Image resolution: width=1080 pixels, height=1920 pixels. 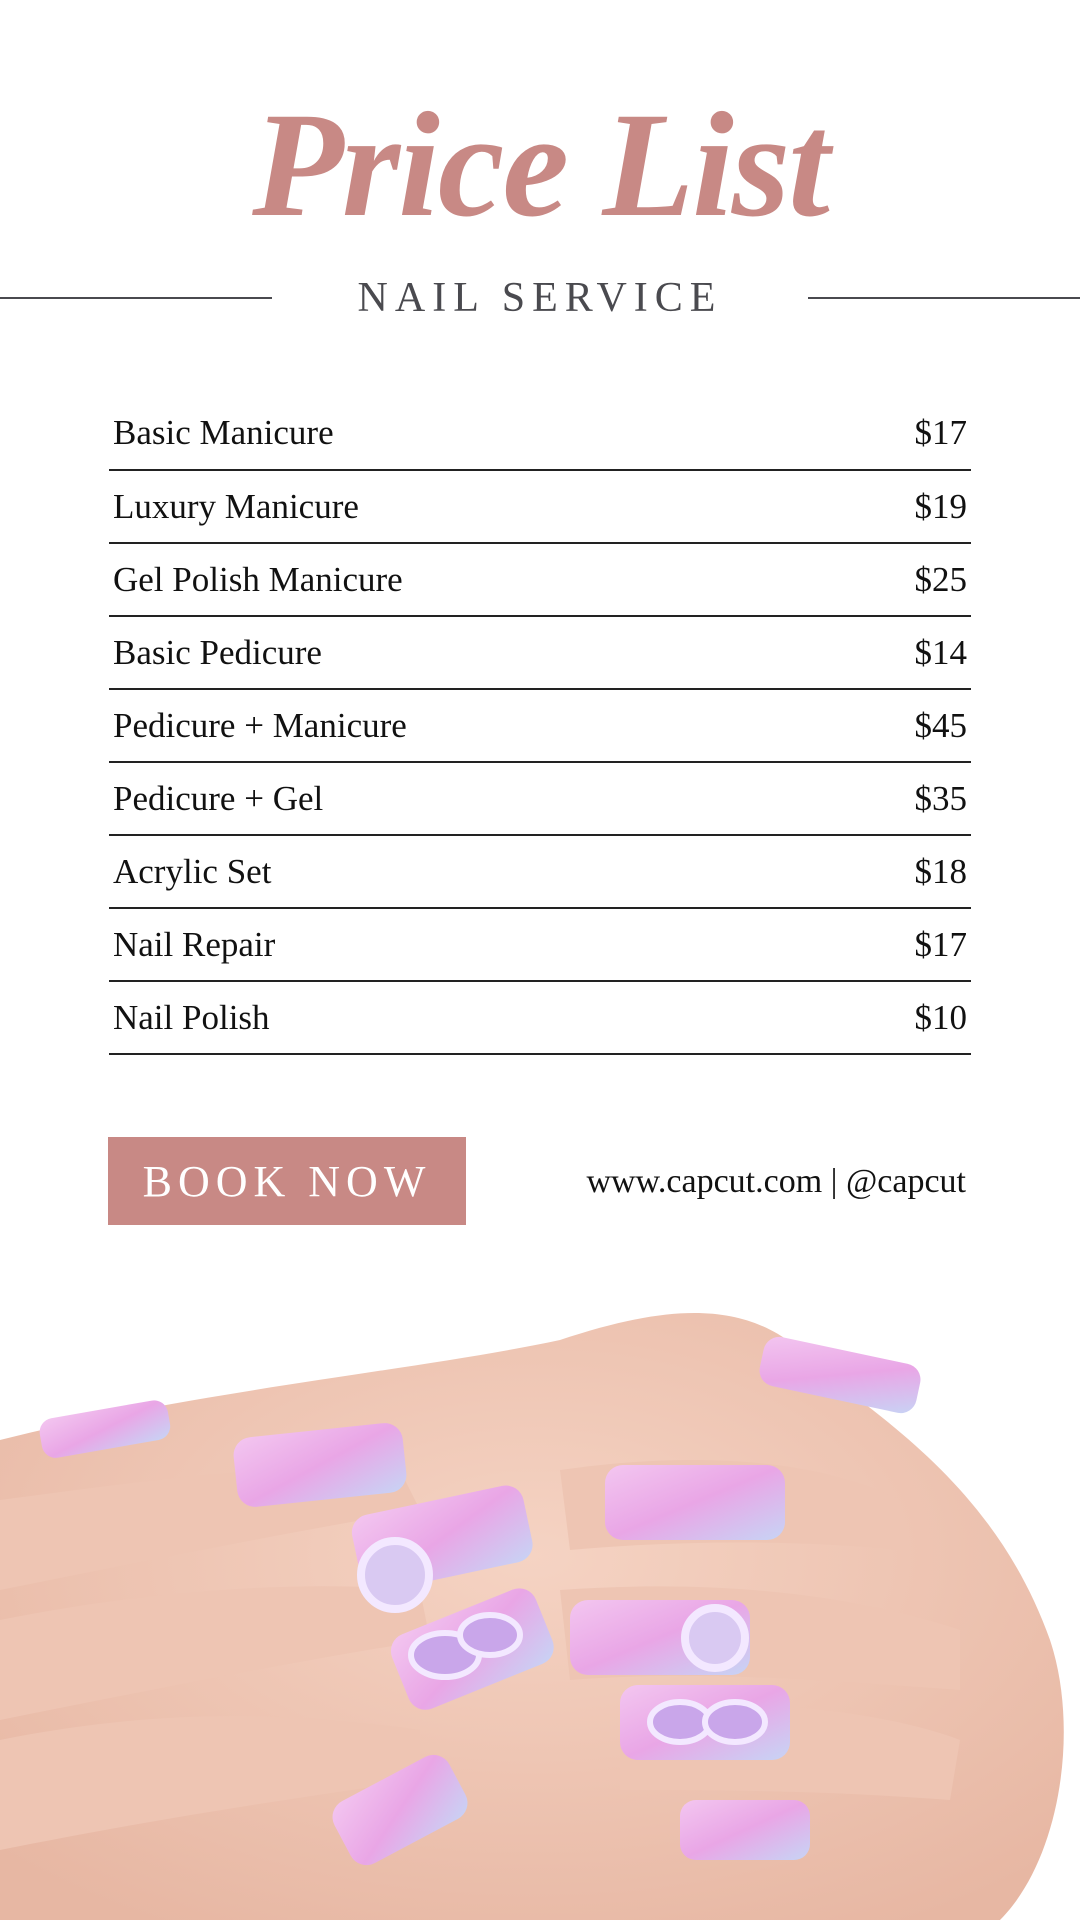 I want to click on service-price: $45, so click(x=941, y=725).